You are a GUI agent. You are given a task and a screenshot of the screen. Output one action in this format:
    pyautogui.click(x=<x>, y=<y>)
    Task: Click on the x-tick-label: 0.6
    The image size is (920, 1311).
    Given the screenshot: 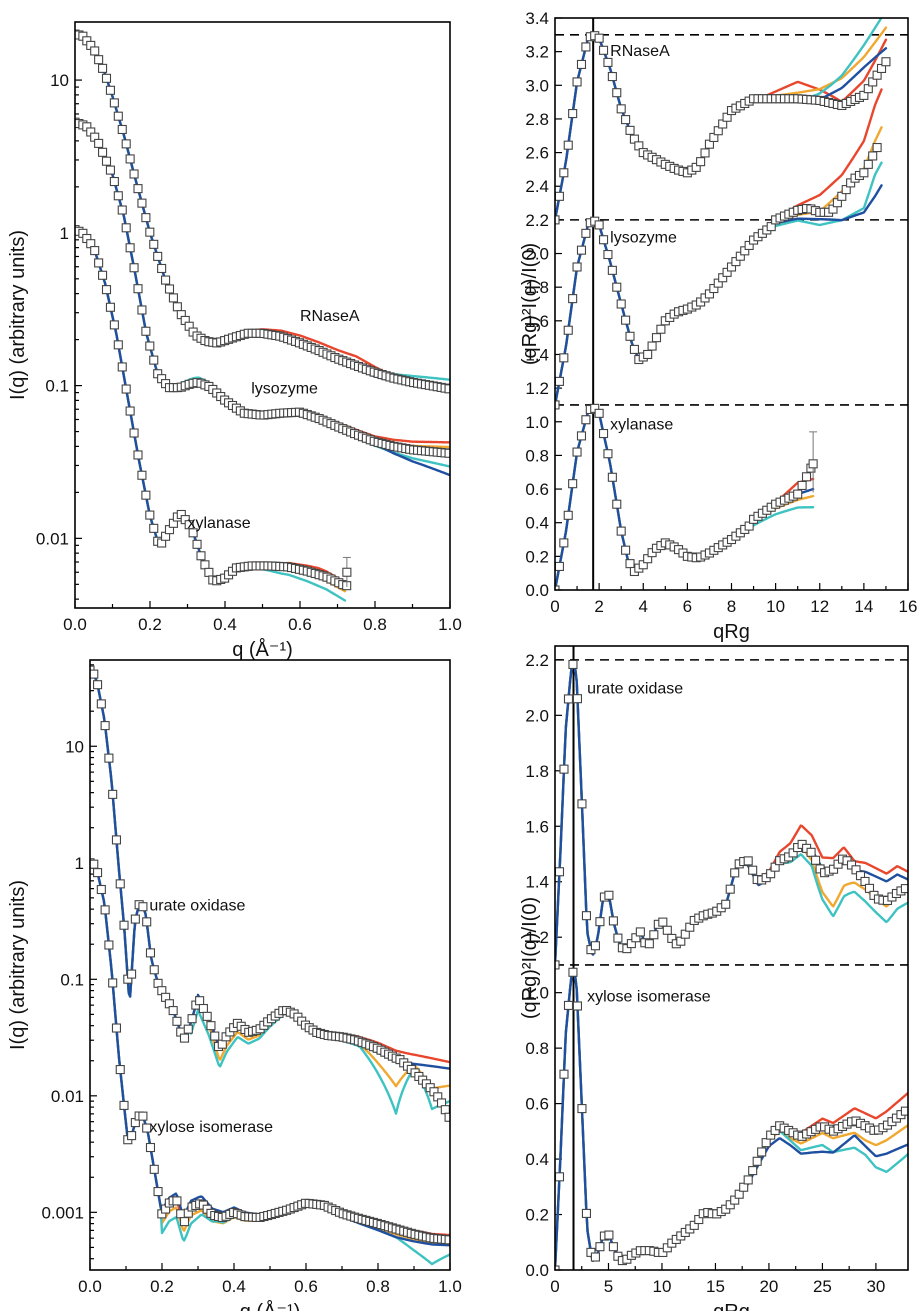 What is the action you would take?
    pyautogui.click(x=300, y=624)
    